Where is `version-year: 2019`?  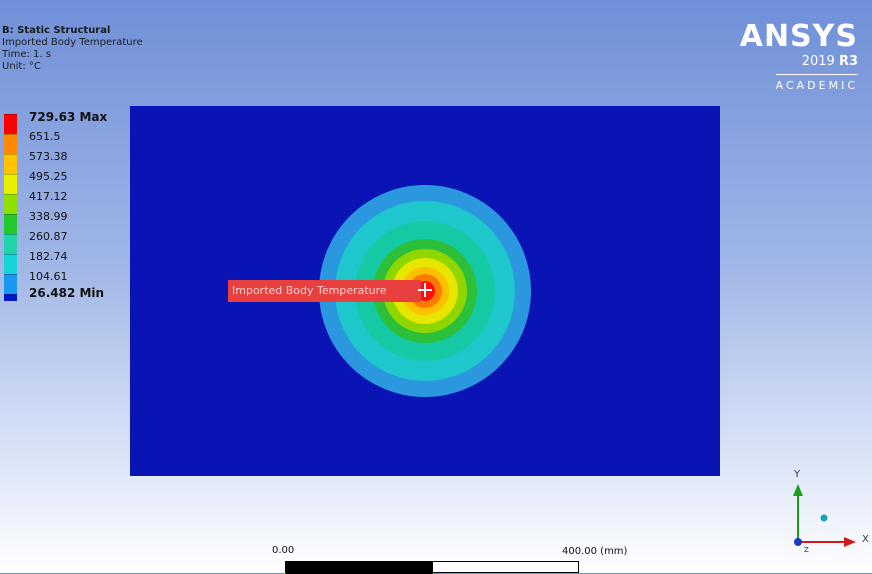
version-year: 2019 is located at coordinates (818, 61).